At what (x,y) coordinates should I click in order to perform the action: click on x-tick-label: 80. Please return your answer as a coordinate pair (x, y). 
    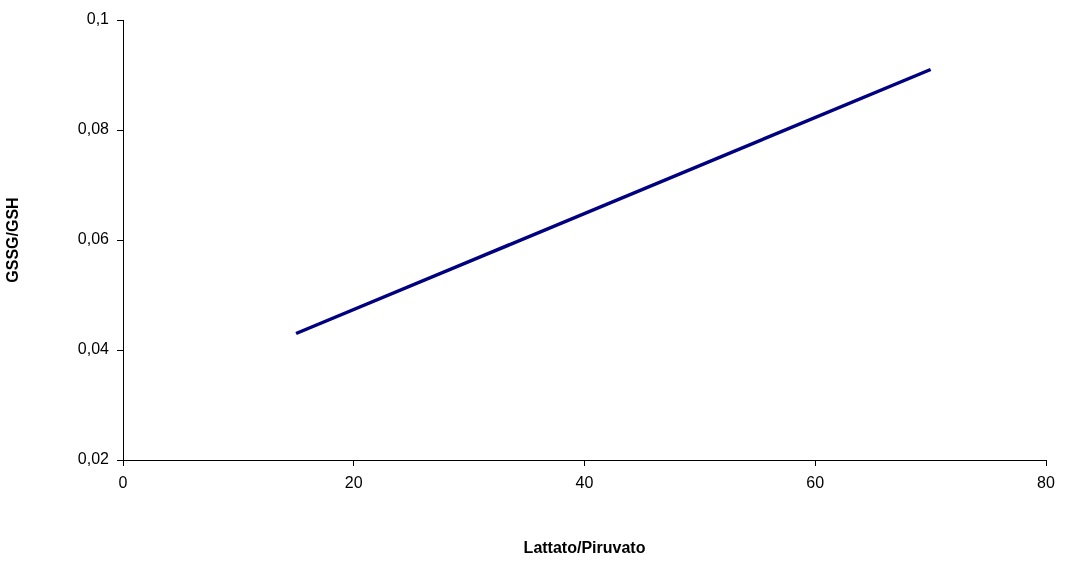
    Looking at the image, I should click on (1046, 483).